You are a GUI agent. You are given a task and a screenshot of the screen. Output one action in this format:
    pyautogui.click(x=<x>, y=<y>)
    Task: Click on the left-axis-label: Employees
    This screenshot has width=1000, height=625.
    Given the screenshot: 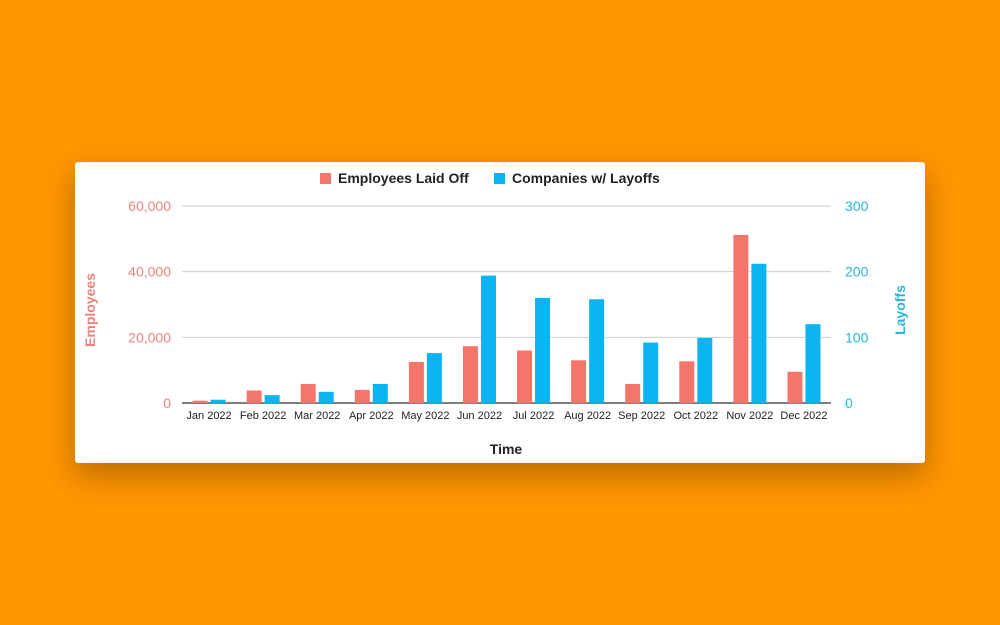 What is the action you would take?
    pyautogui.click(x=90, y=310)
    